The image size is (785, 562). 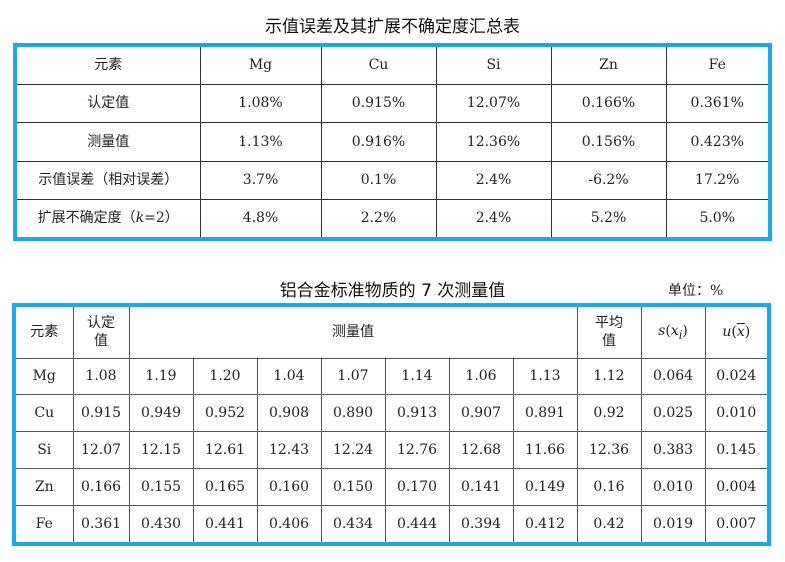 What do you see at coordinates (545, 487) in the screenshot?
I see `measured-cell: 0.149` at bounding box center [545, 487].